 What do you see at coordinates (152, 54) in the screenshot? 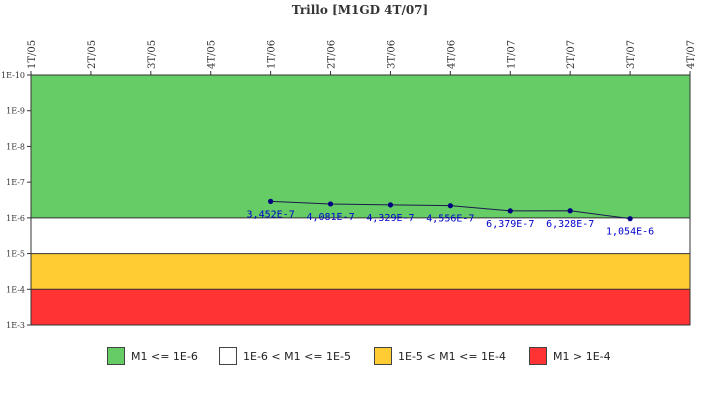
I see `x-tick-label: 3T/05` at bounding box center [152, 54].